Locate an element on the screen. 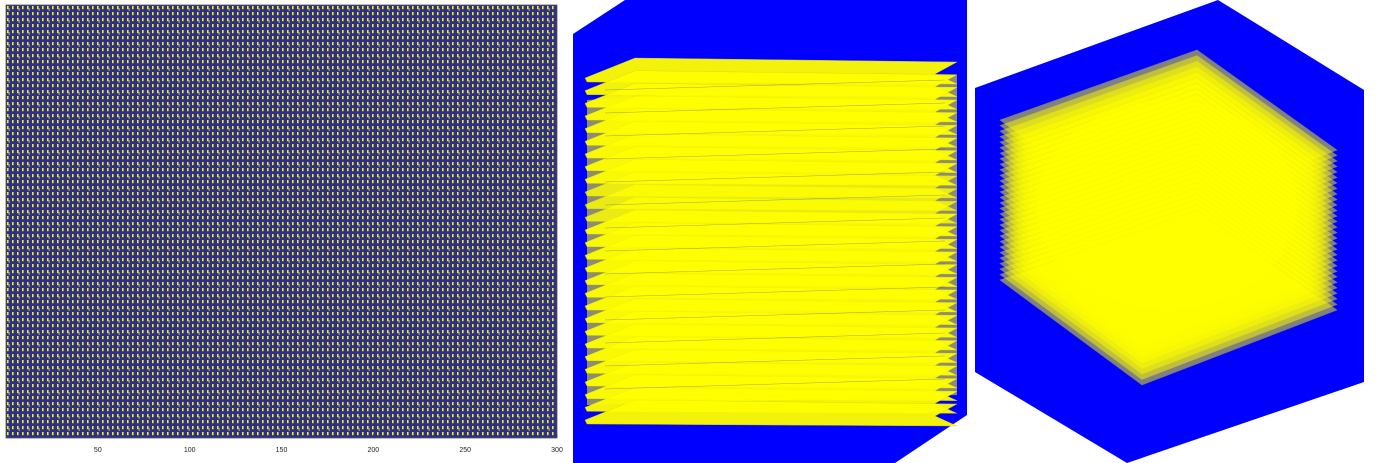 Image resolution: width=1380 pixels, height=463 pixels. x-tick-label: 200 is located at coordinates (373, 450).